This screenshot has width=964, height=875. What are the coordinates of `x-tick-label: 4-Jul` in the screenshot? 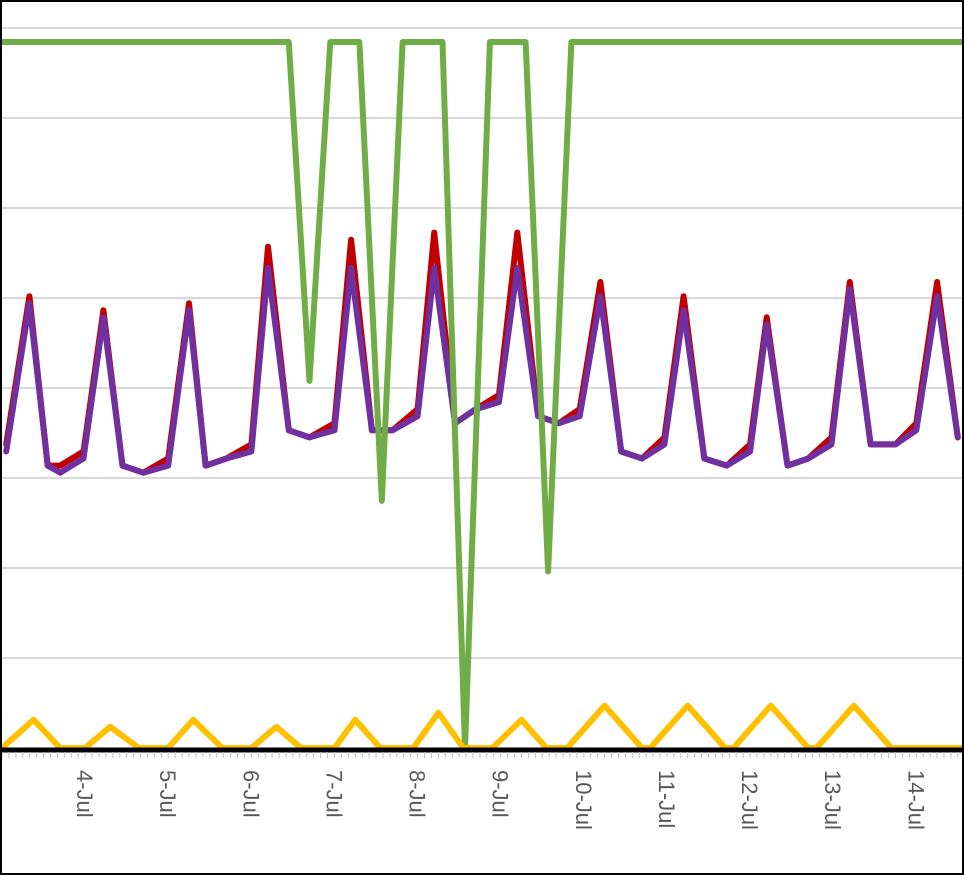 It's located at (84, 794).